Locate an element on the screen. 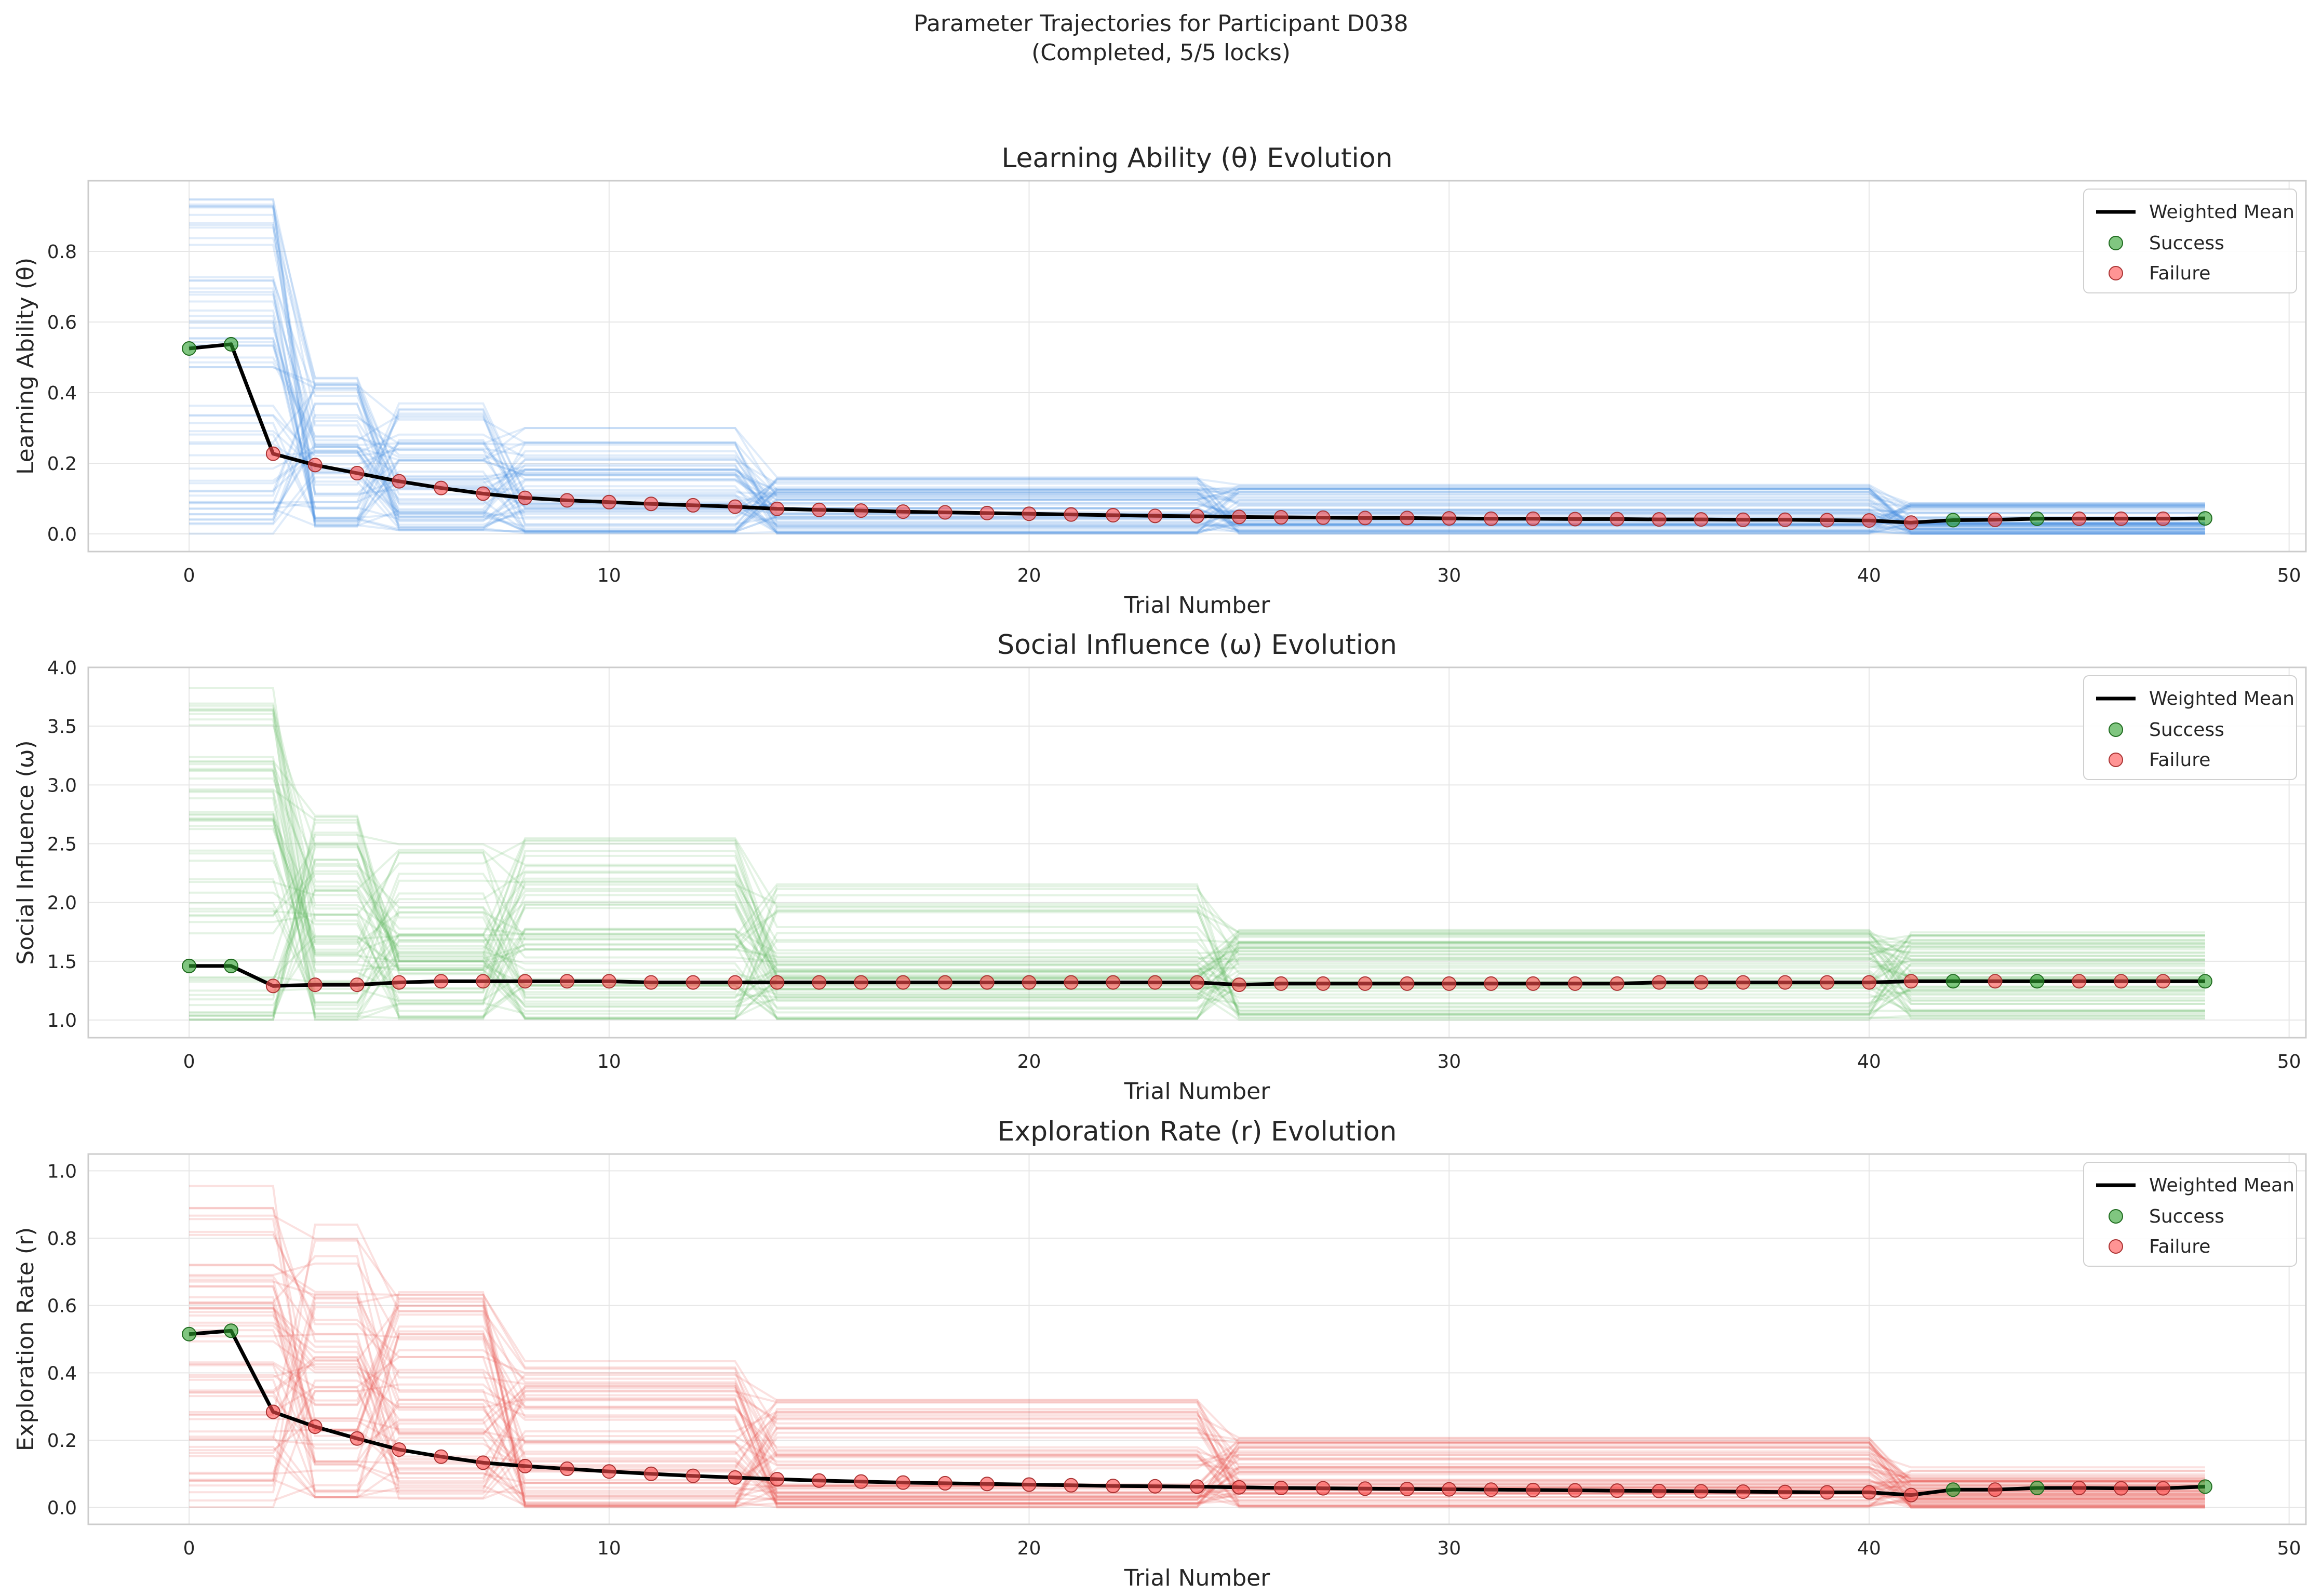 The image size is (2322, 1596). x-tick-label: 40 is located at coordinates (1869, 576).